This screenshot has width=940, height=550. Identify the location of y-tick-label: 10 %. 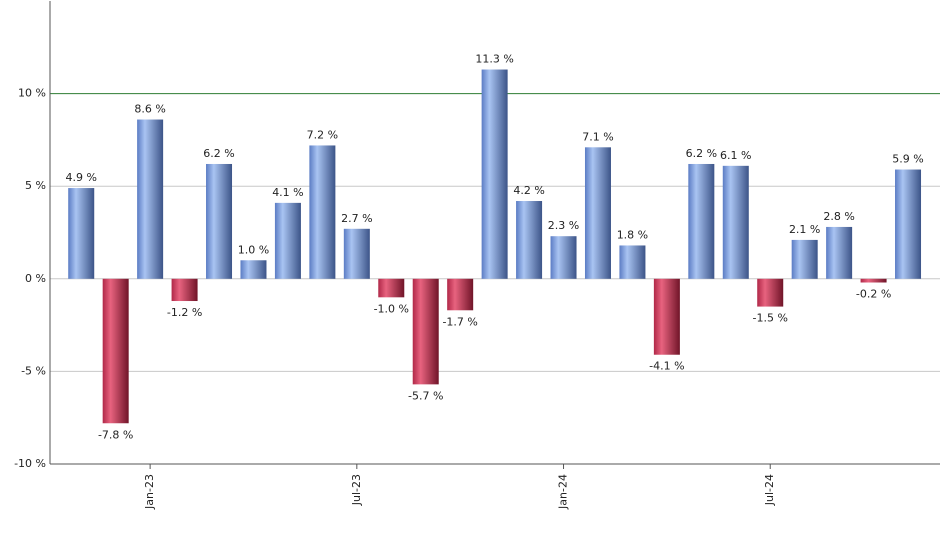
(32, 93).